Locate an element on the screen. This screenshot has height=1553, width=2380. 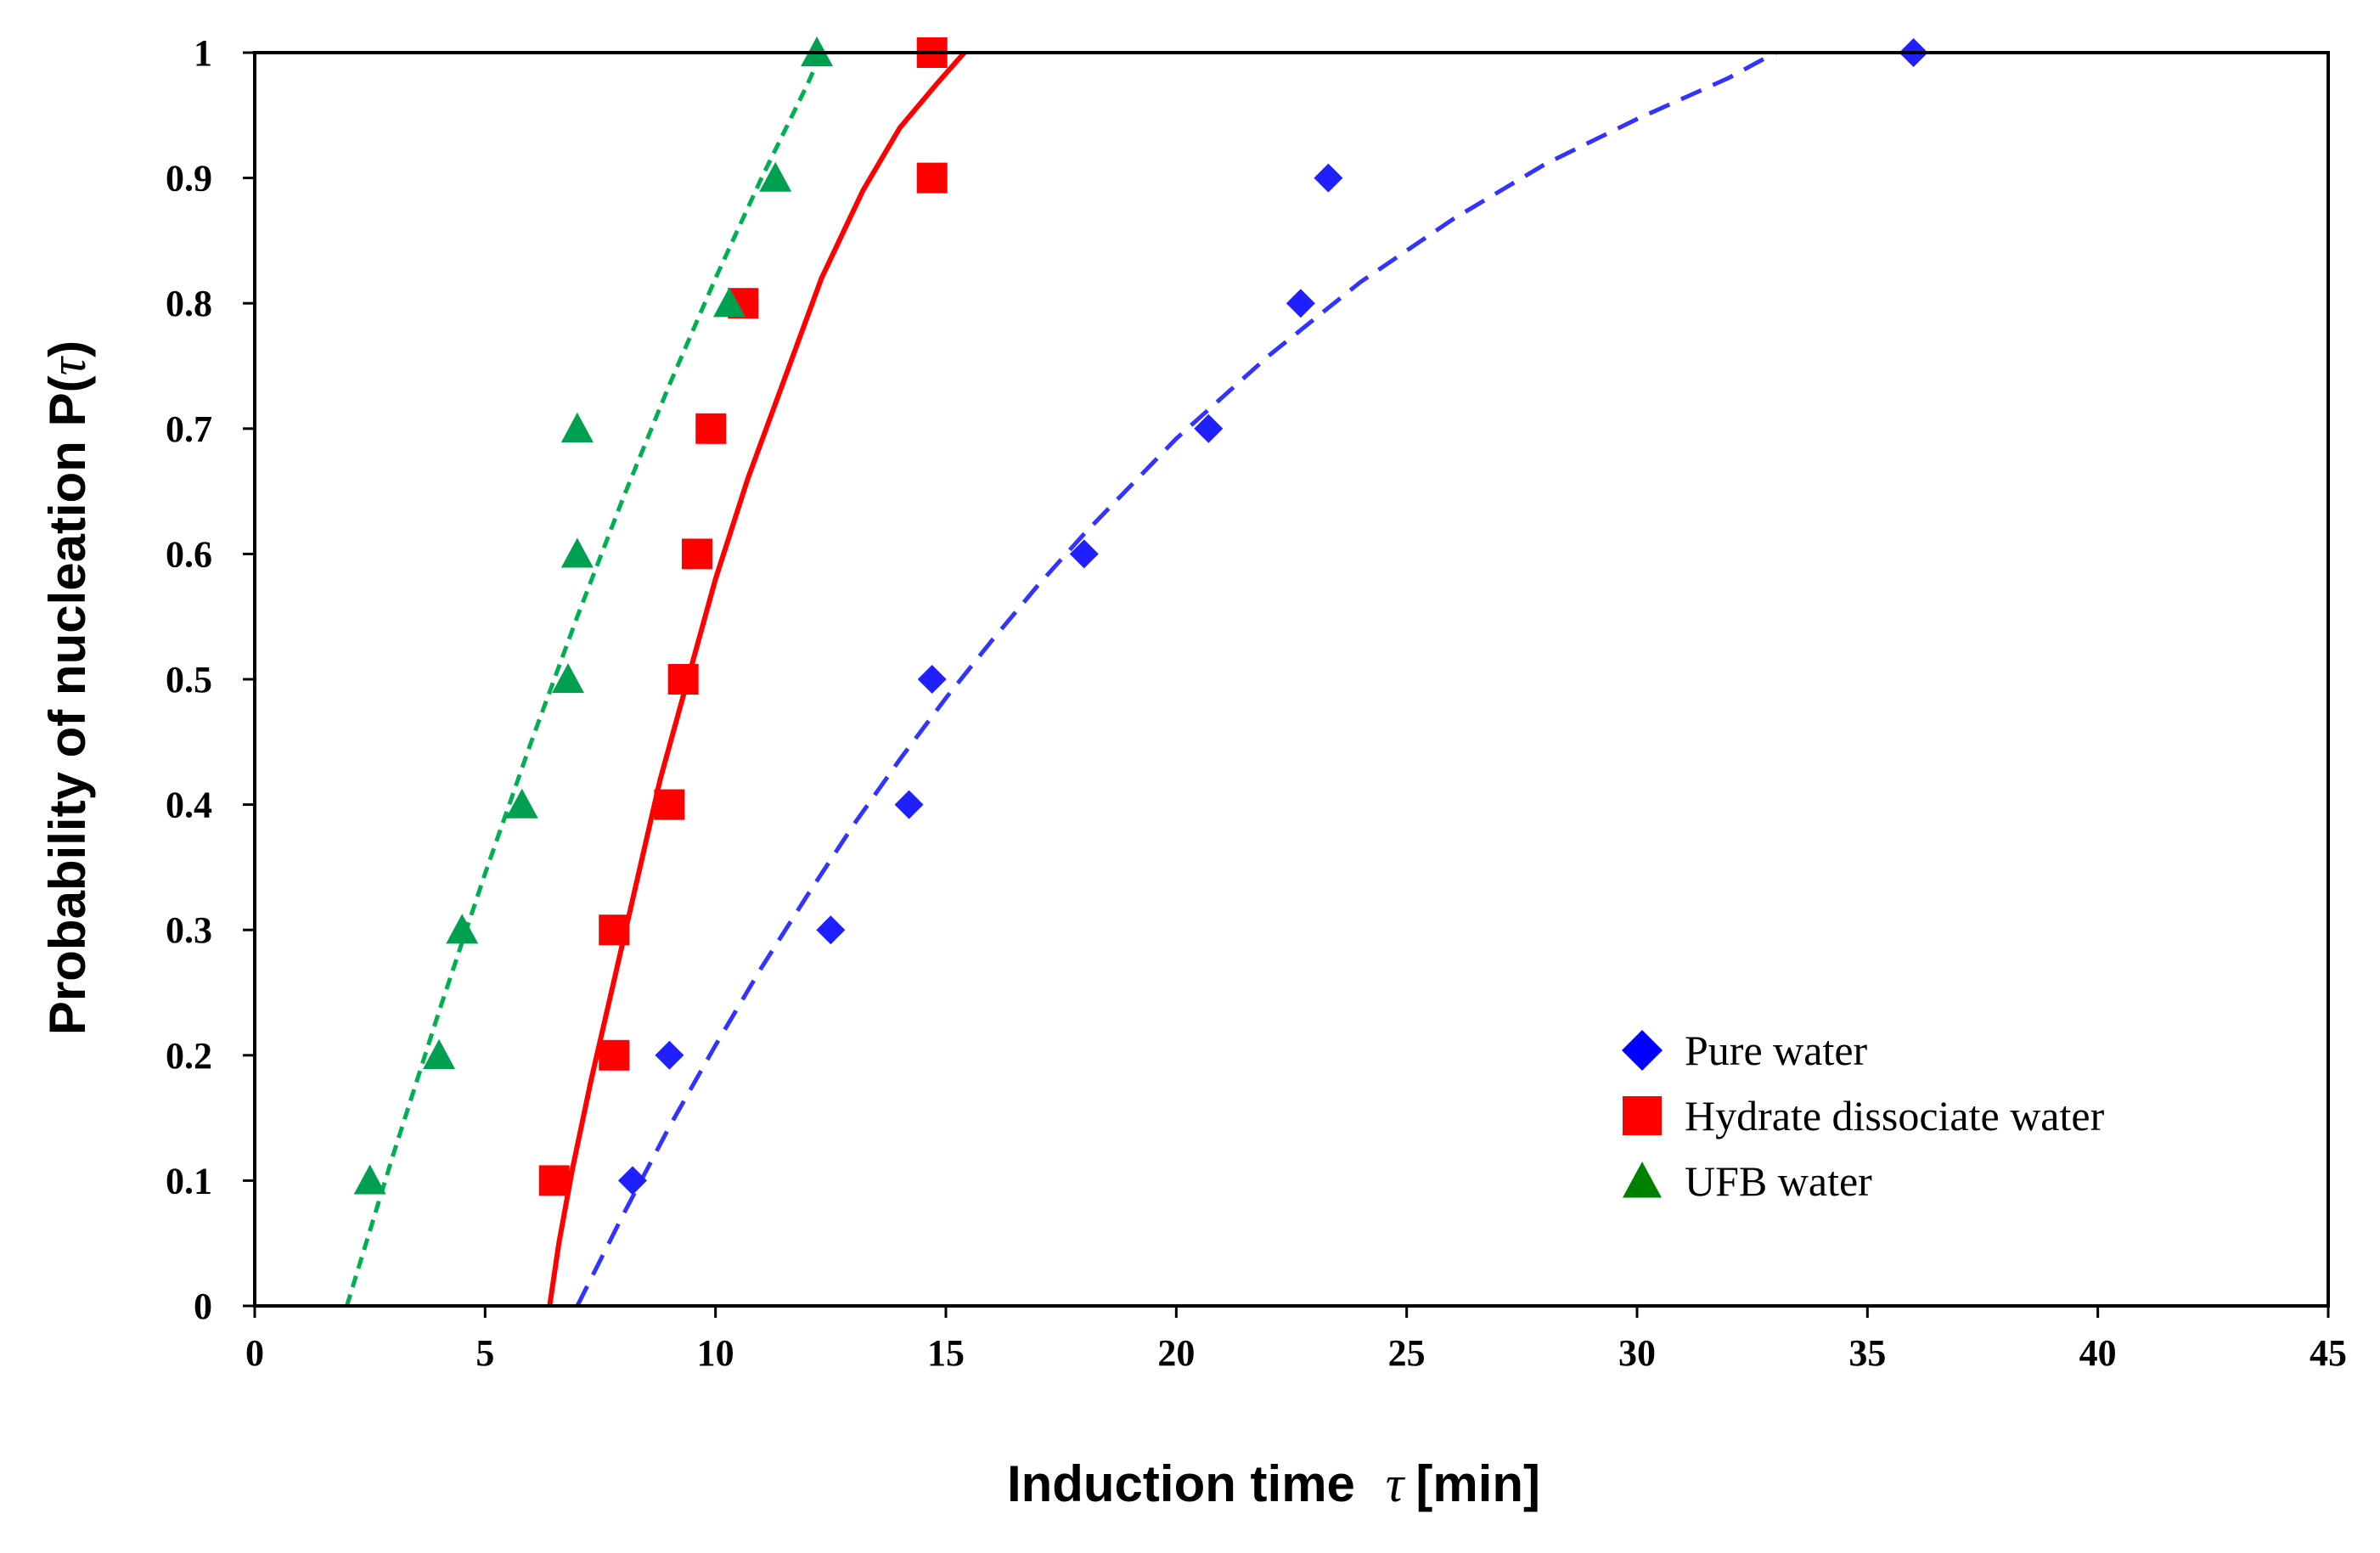
x-tick-label: 20 is located at coordinates (1176, 1353).